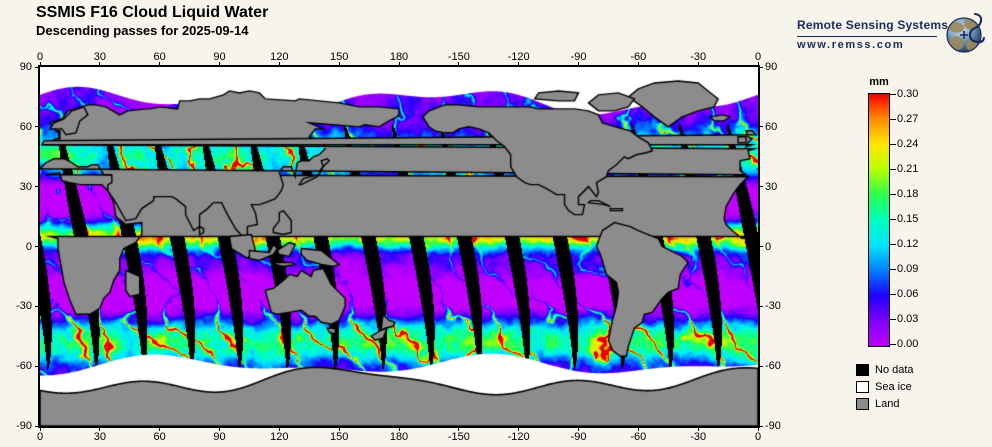 This screenshot has height=447, width=992. Describe the element at coordinates (908, 294) in the screenshot. I see `colorbar-tick-label: 0.06` at that location.